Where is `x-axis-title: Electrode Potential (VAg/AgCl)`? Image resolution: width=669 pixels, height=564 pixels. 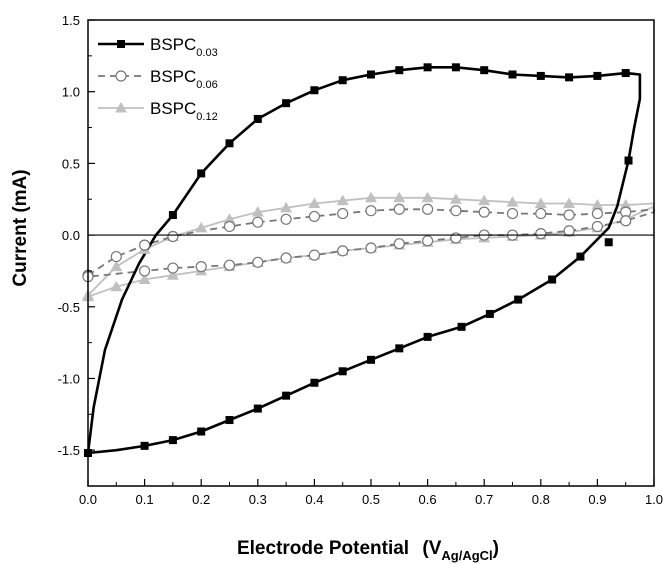
x-axis-title: Electrode Potential (VAg/AgCl) is located at coordinates (368, 550).